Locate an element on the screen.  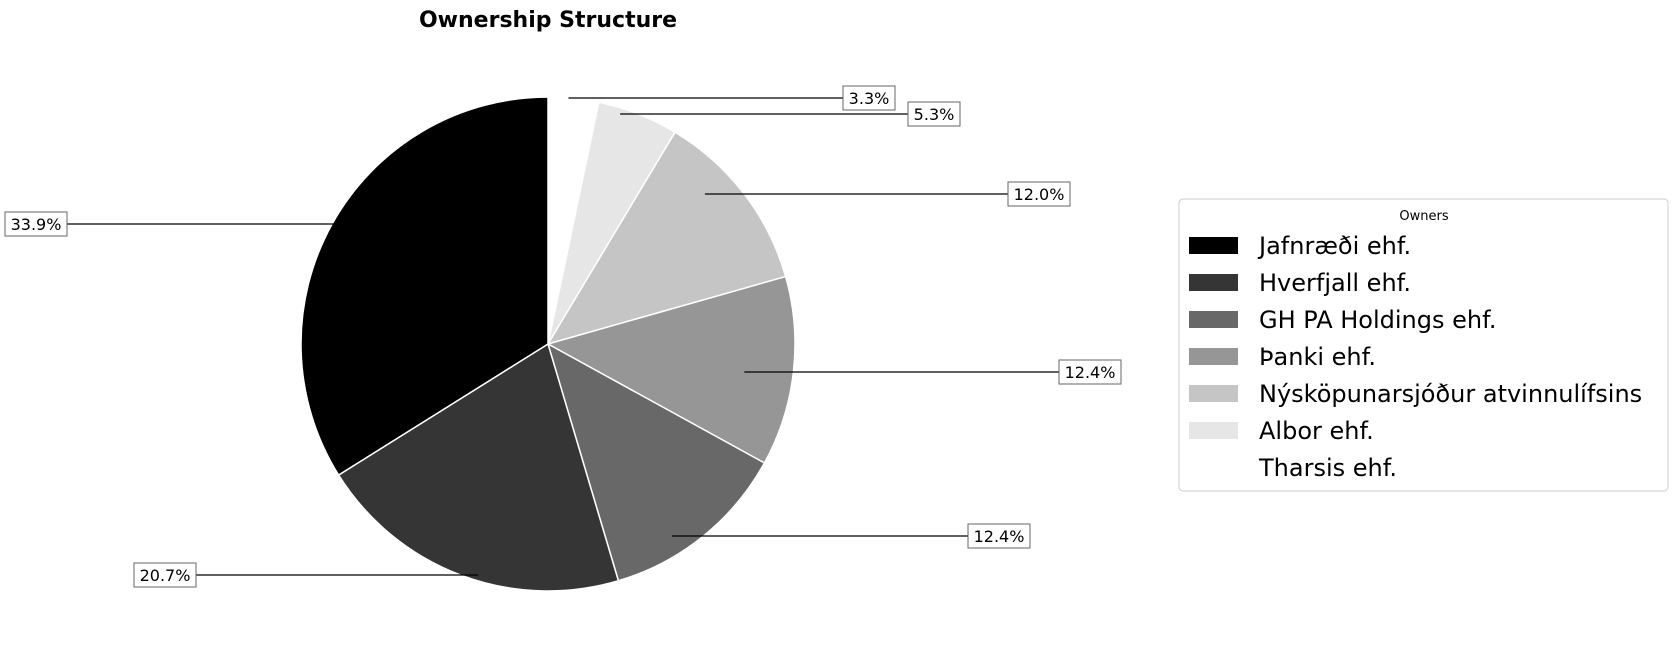
chart-title: Ownership Structure is located at coordinates (548, 20).